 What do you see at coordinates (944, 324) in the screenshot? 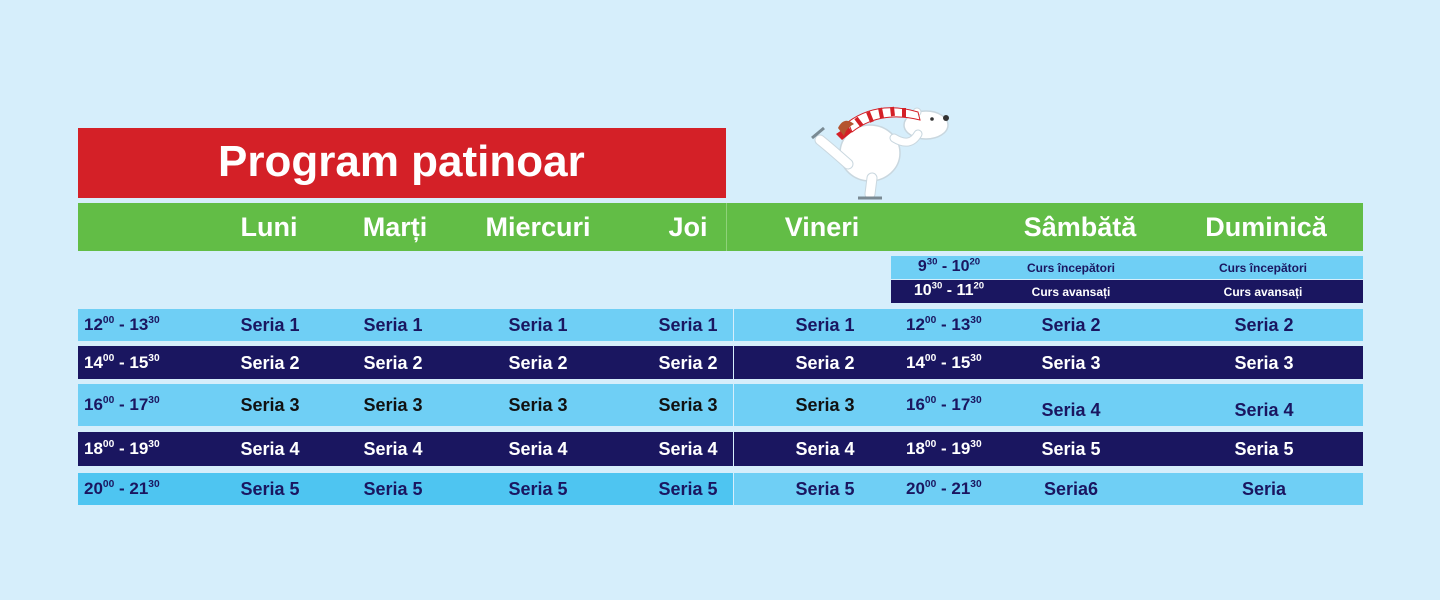
I see `time-slot-weekend: 1200 - 1330` at bounding box center [944, 324].